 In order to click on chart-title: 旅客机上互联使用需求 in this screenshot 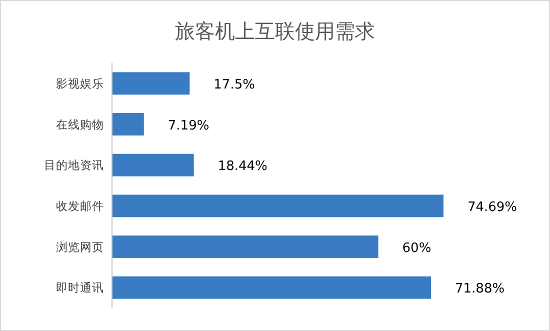, I will do `click(275, 31)`.